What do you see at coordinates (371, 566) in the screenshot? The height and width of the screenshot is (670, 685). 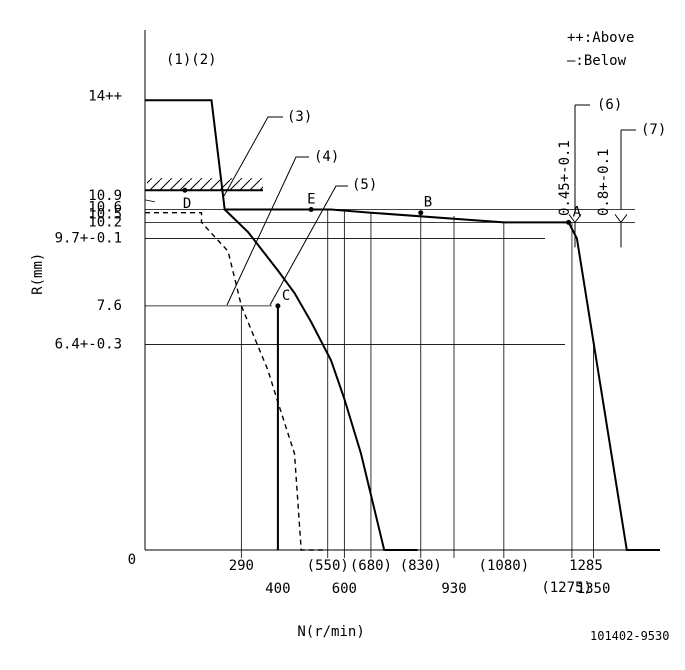 I see `x-tick-label: (680)` at bounding box center [371, 566].